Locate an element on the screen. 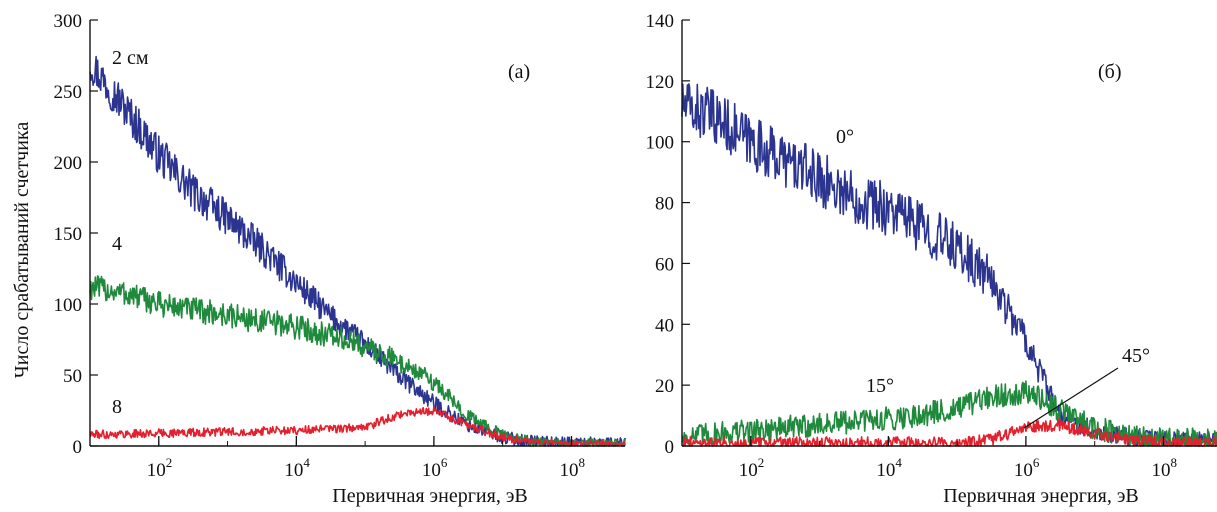 Image resolution: width=1217 pixels, height=512 pixels. panel-b-y-tick-label: 140 is located at coordinates (660, 21).